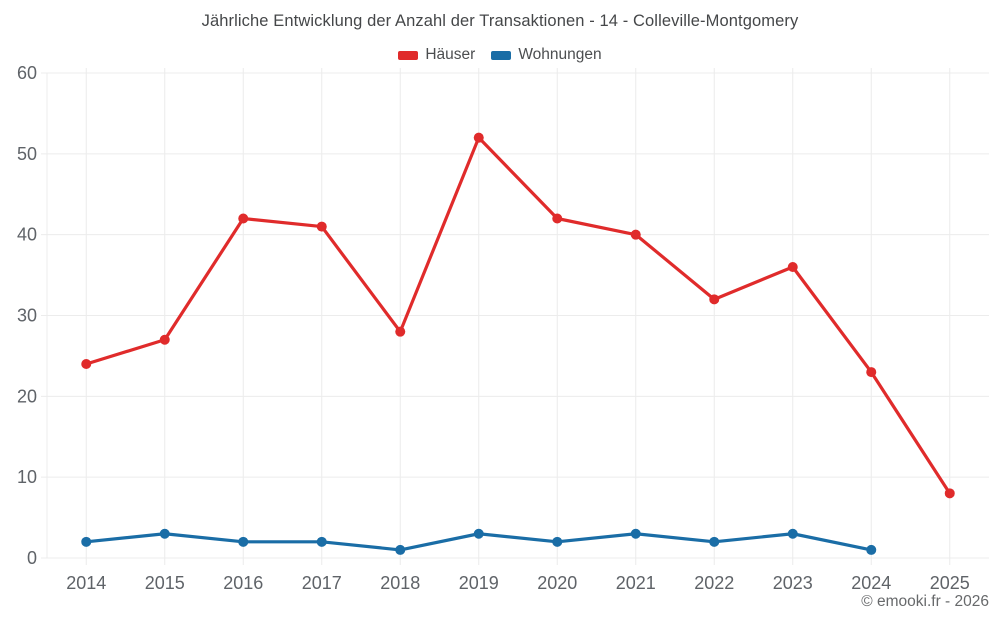 The image size is (1000, 625). I want to click on x-axis-tick-label: 2016, so click(243, 583).